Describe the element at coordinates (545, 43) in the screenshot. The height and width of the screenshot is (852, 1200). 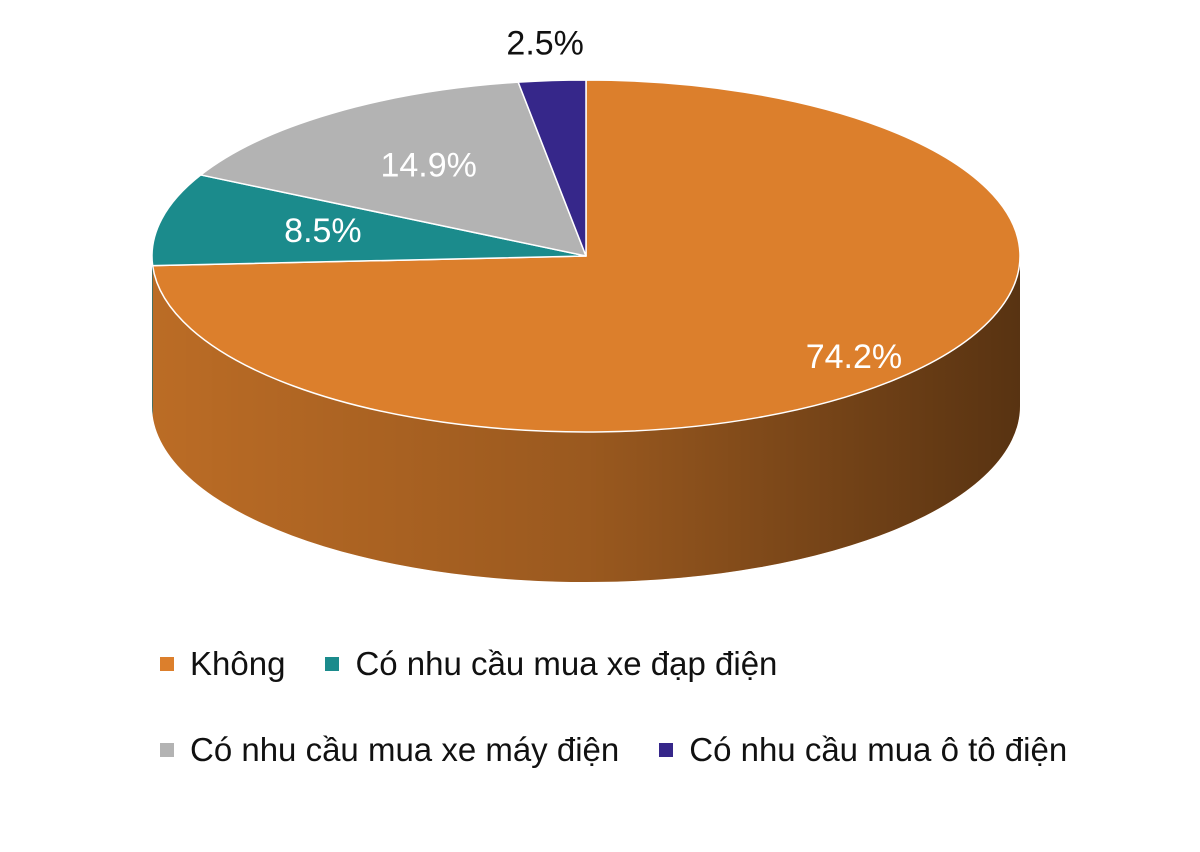
I see `data-label: 2.5%` at that location.